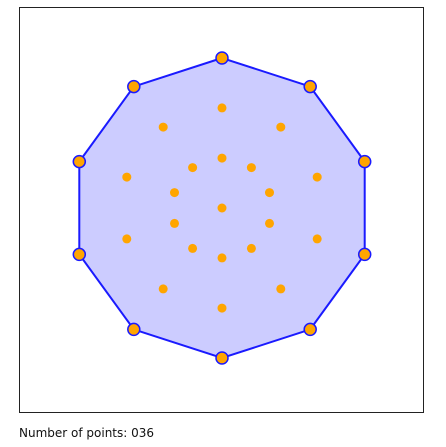  I want to click on status-text: Number of points: 036, so click(87, 433).